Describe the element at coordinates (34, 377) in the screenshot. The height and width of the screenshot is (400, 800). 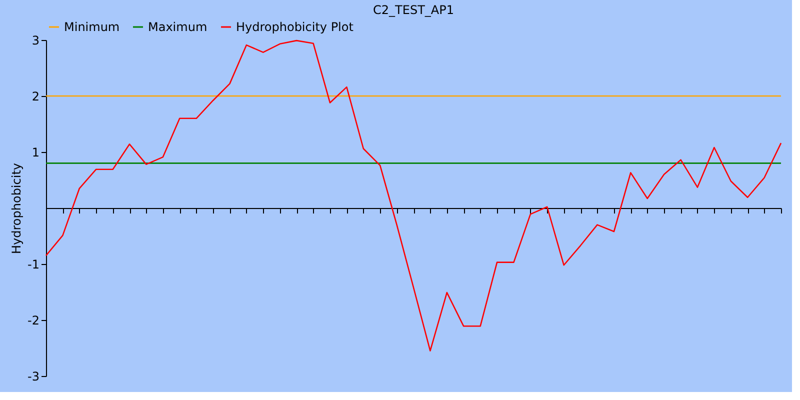
I see `y-tick-label: -3` at that location.